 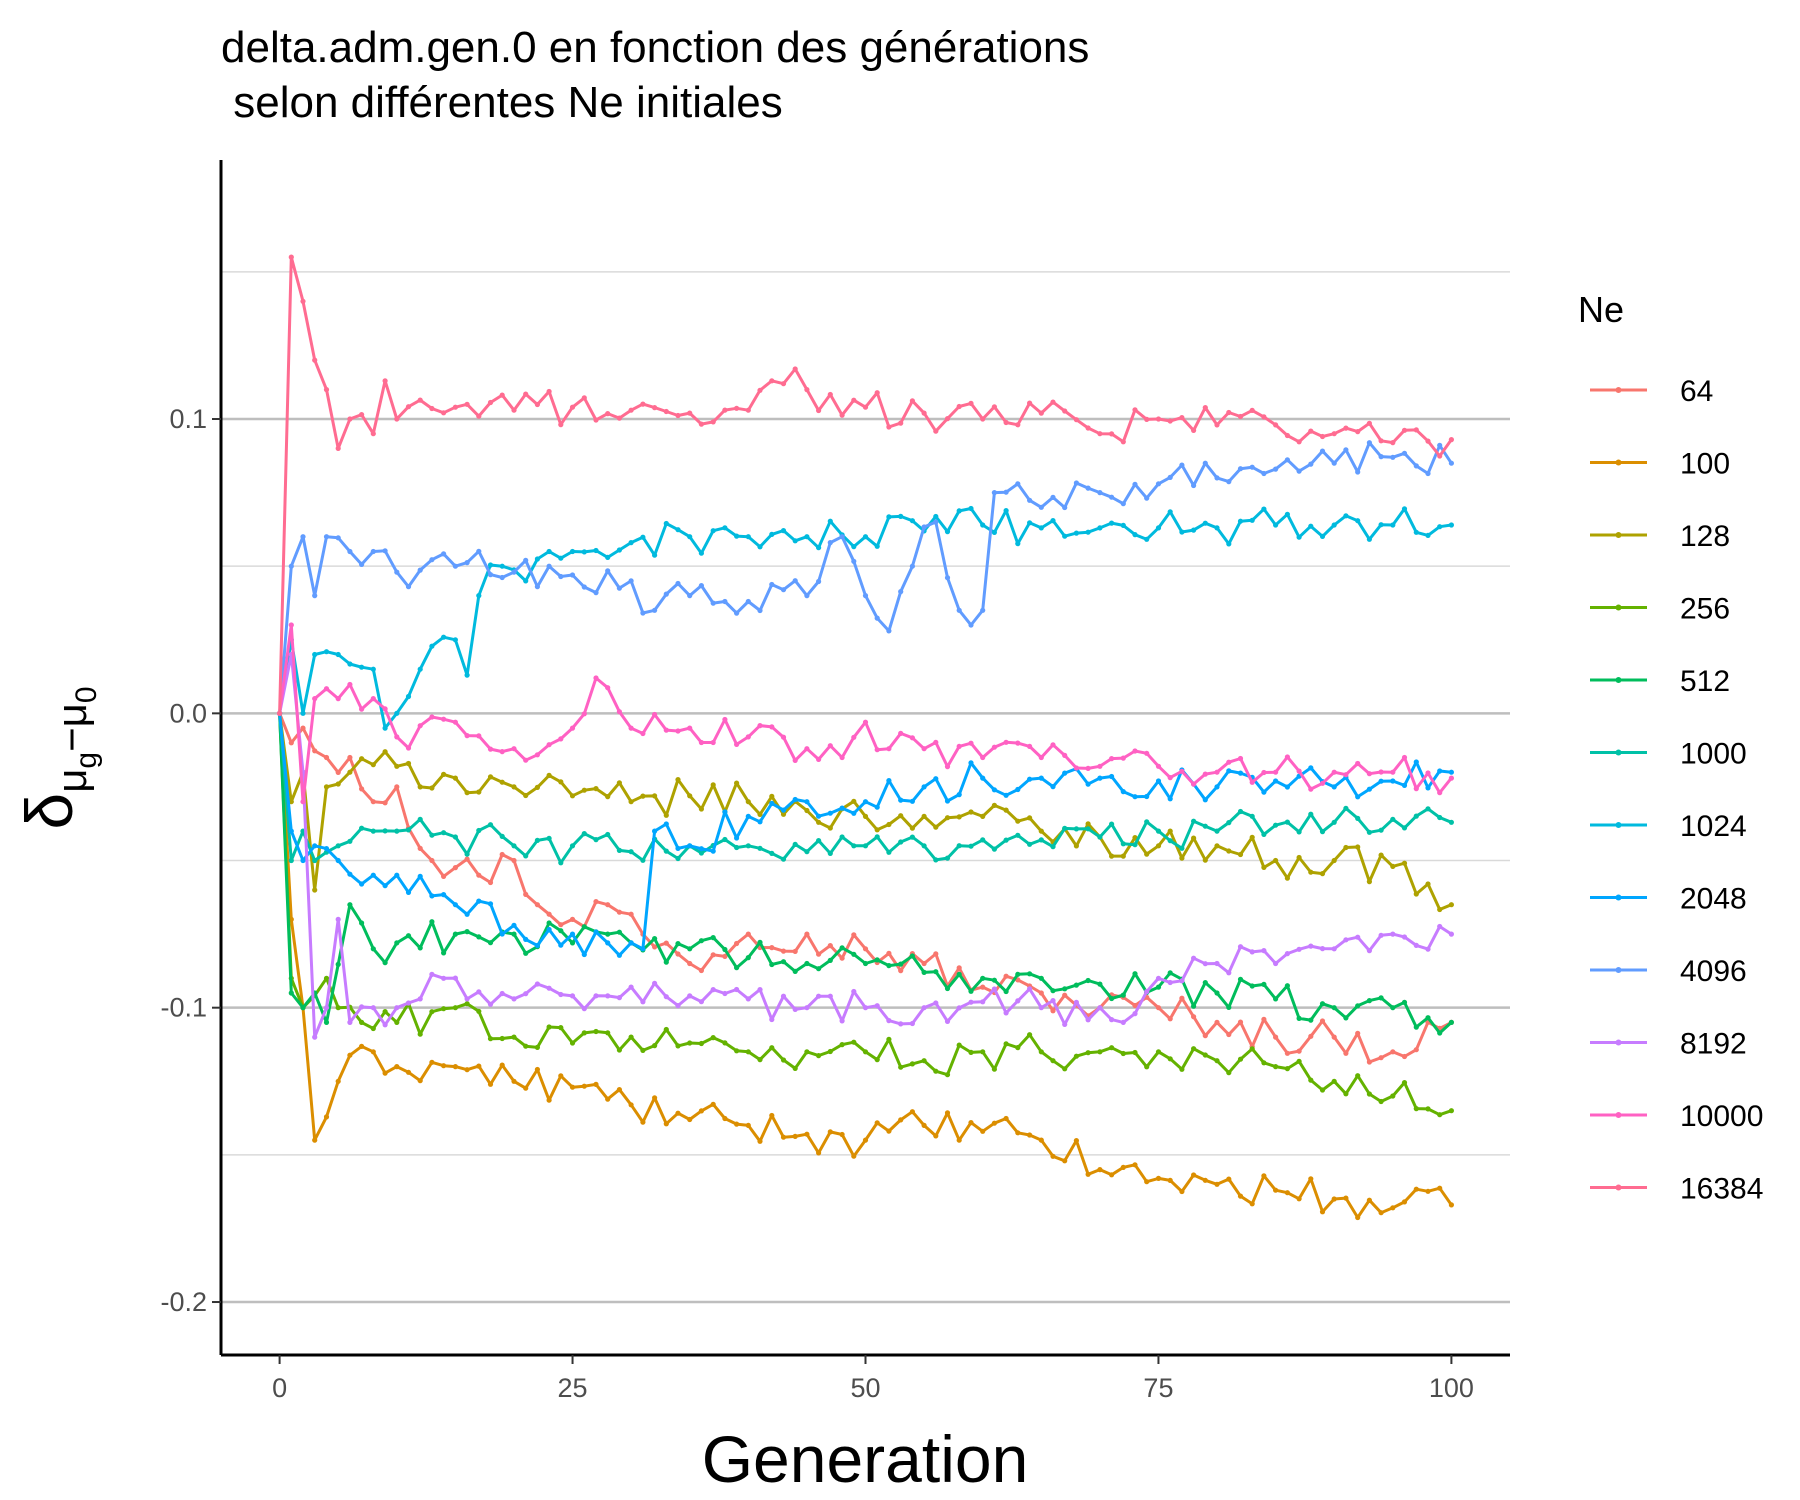 What do you see at coordinates (1668, 826) in the screenshot?
I see `legend-item-1024: 1024` at bounding box center [1668, 826].